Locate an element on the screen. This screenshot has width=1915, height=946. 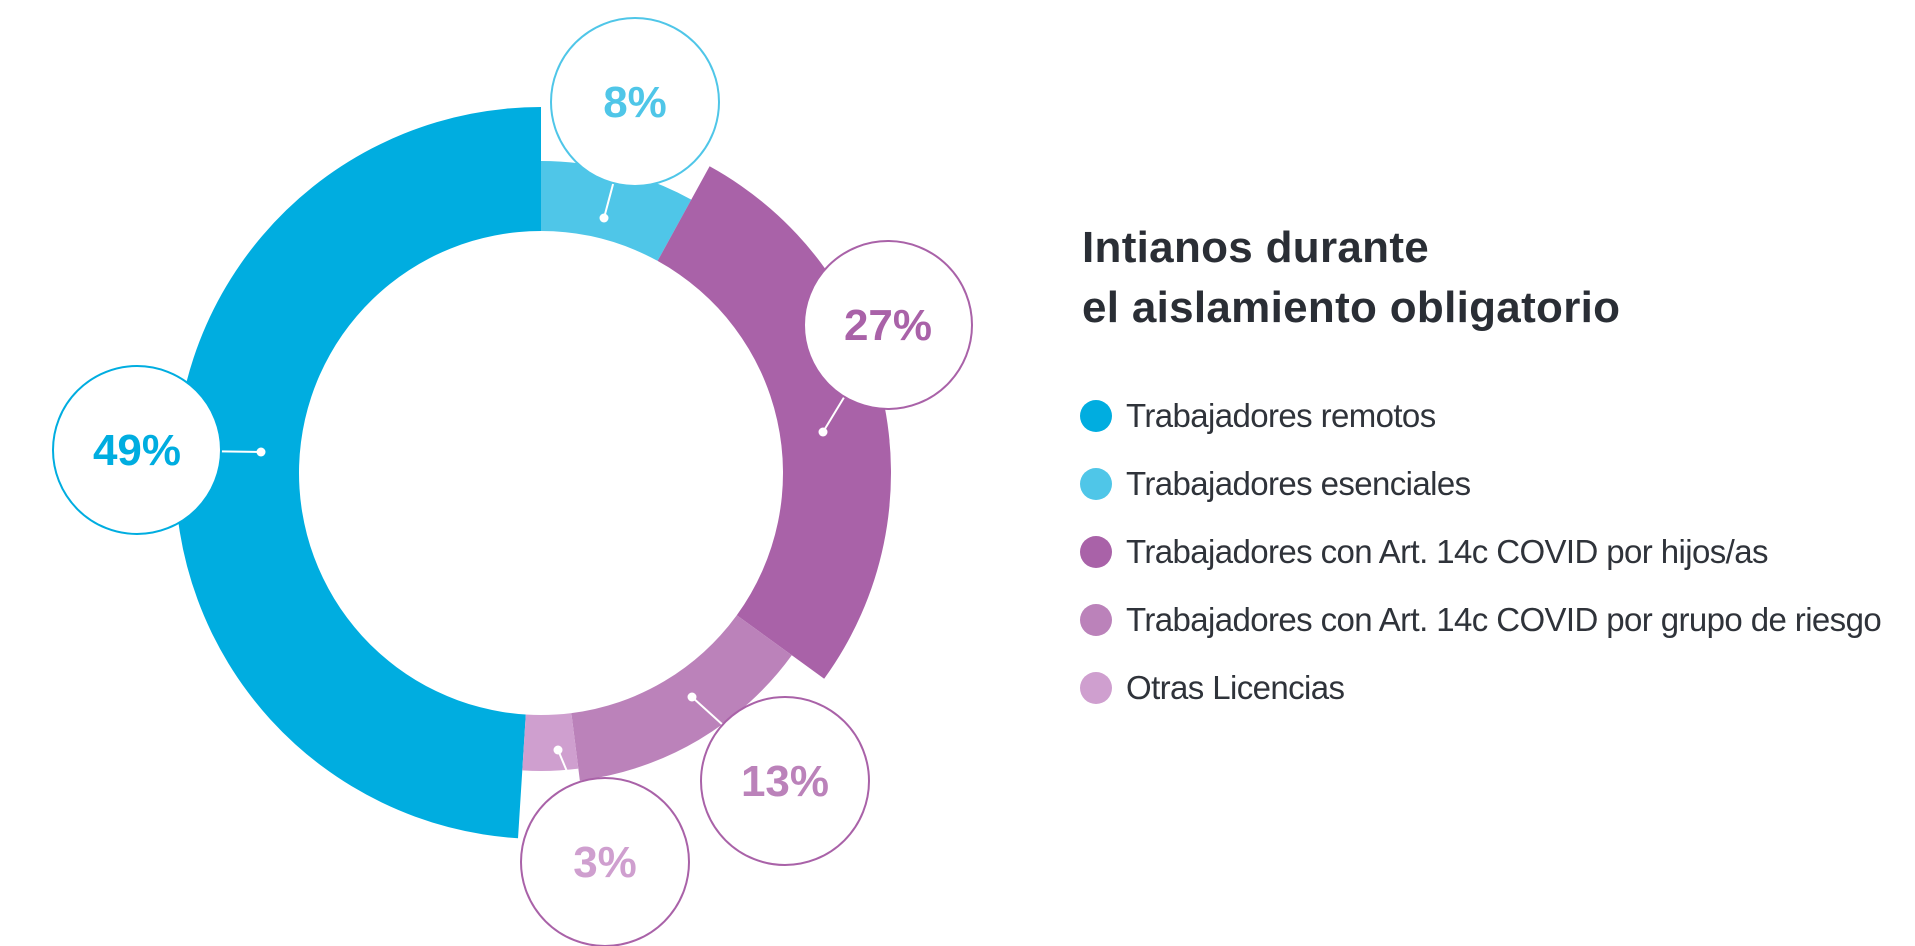
leader-line-remotos is located at coordinates (241, 451).